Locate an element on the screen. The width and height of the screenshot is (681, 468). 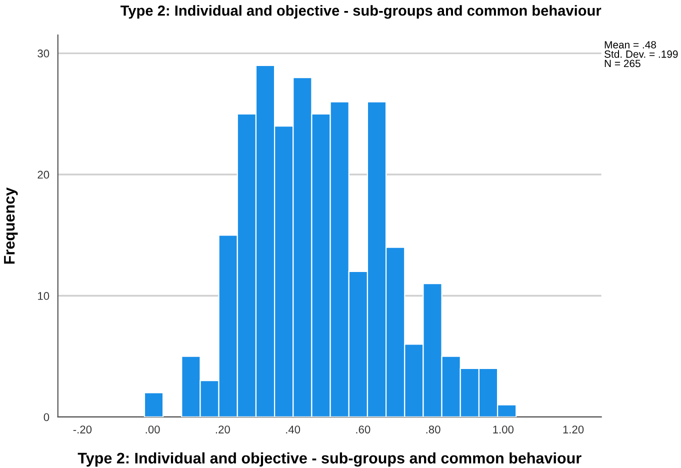
y-tick-label: 20 is located at coordinates (44, 174).